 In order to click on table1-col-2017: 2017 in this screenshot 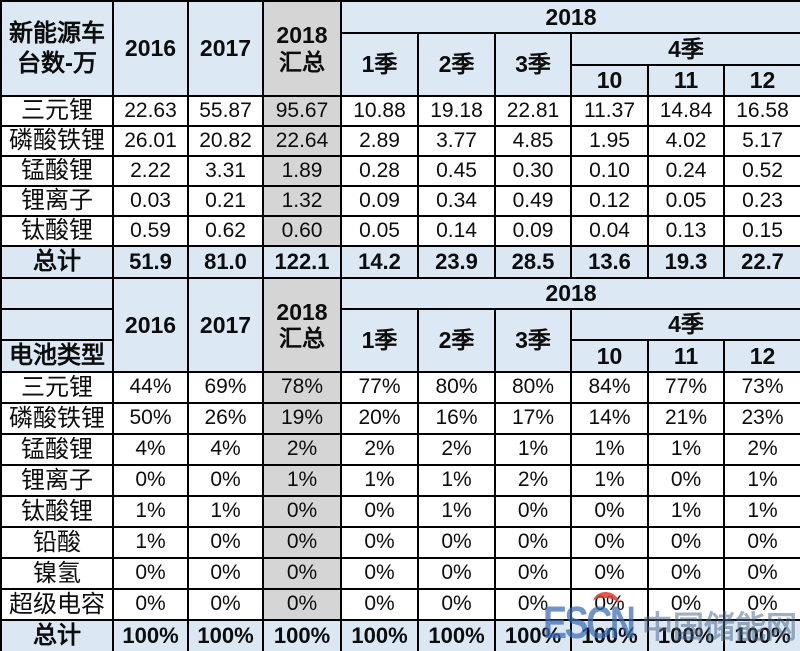, I will do `click(225, 48)`.